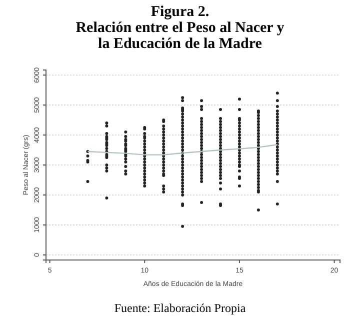  What do you see at coordinates (180, 12) in the screenshot?
I see `chart-title: Figura 2.` at bounding box center [180, 12].